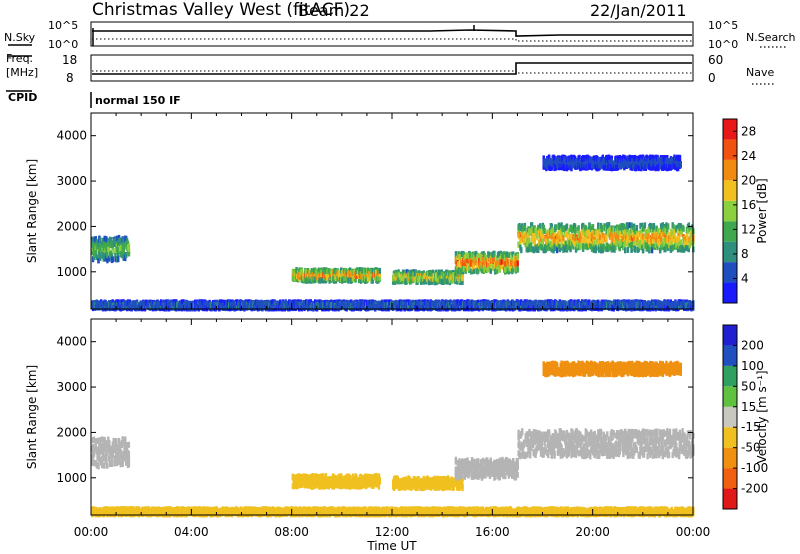 The image size is (800, 554). I want to click on noise-left-tick-top: 10^5, so click(63, 25).